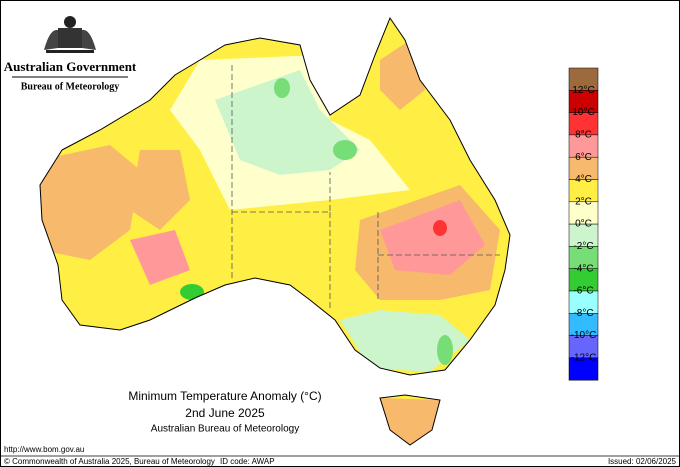  What do you see at coordinates (583, 291) in the screenshot?
I see `legend-label: -6°C` at bounding box center [583, 291].